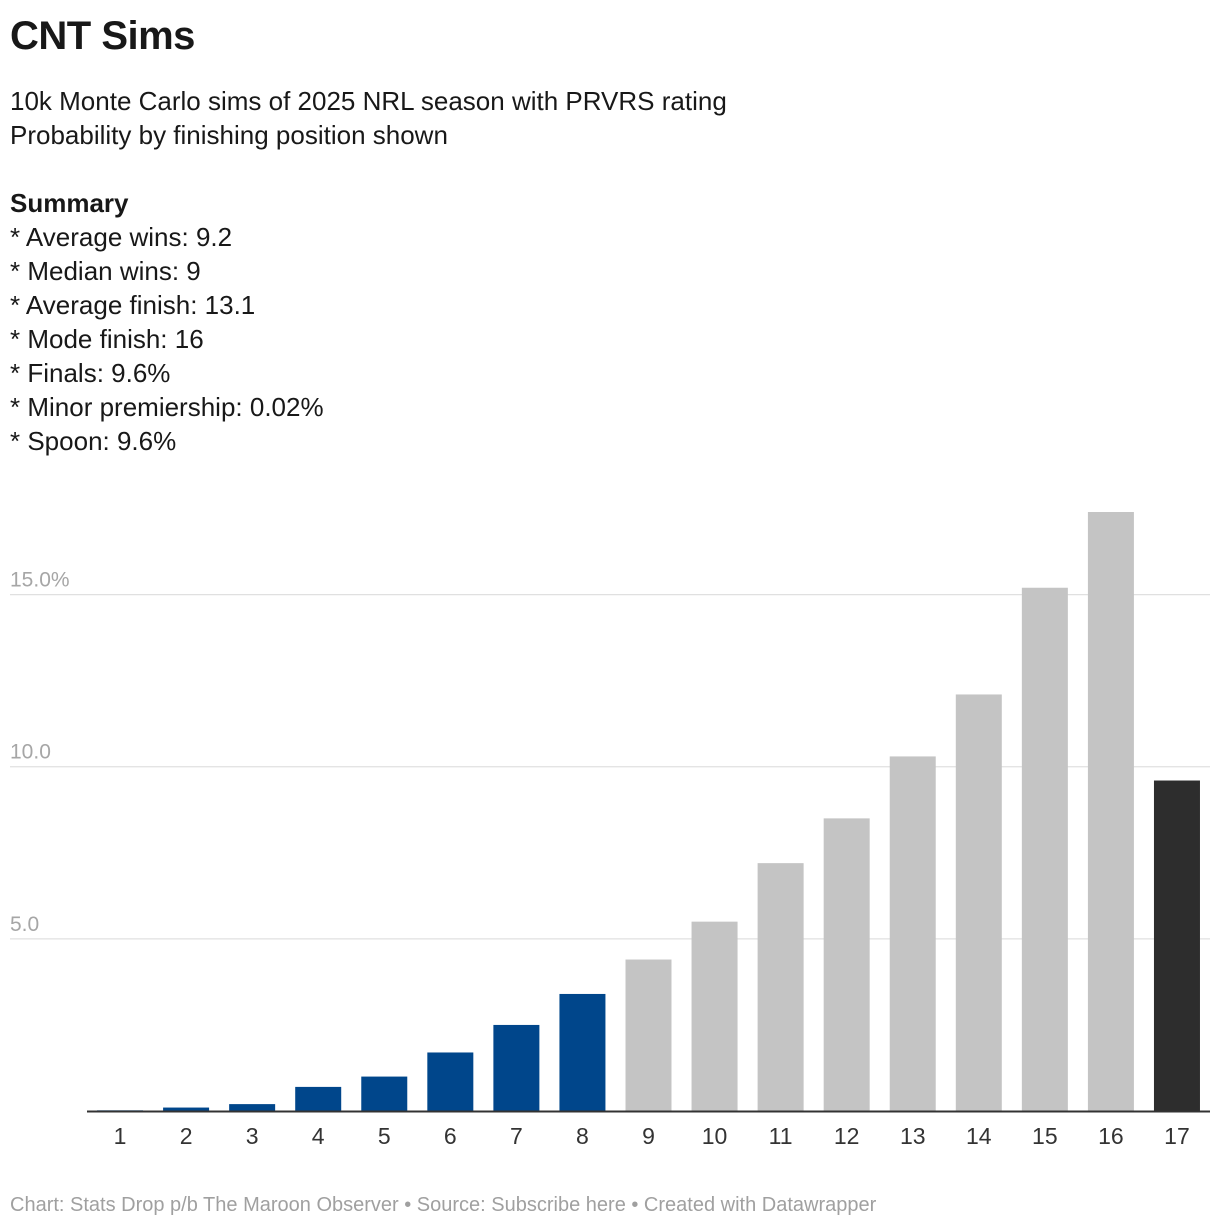 This screenshot has height=1232, width=1220. What do you see at coordinates (781, 1136) in the screenshot?
I see `x-tick-label: 11` at bounding box center [781, 1136].